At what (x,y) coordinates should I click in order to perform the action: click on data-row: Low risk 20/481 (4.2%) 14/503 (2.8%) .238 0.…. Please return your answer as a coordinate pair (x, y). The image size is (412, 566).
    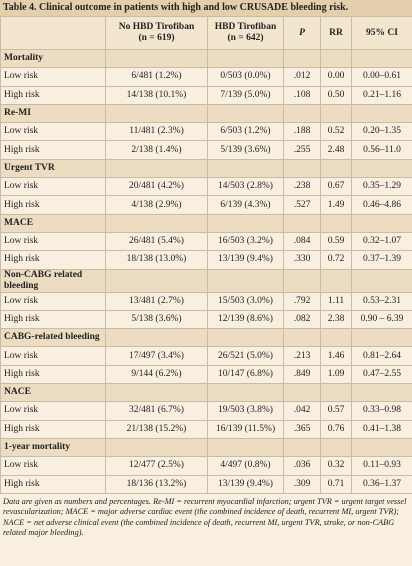
    Looking at the image, I should click on (206, 187).